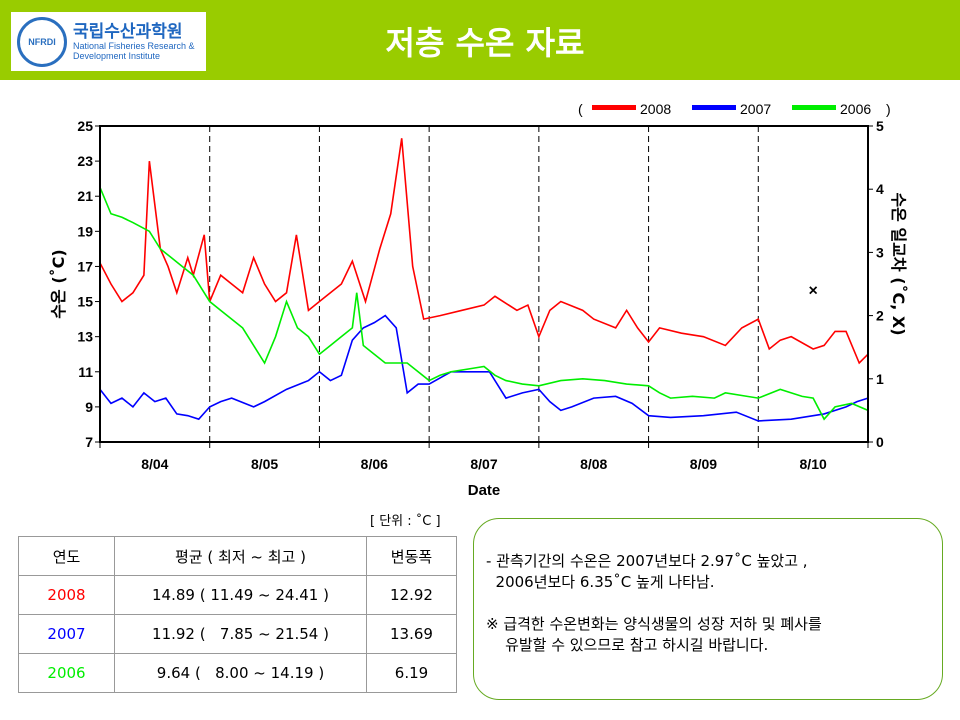 The height and width of the screenshot is (720, 960). What do you see at coordinates (484, 490) in the screenshot?
I see `x-axis-title: Date` at bounding box center [484, 490].